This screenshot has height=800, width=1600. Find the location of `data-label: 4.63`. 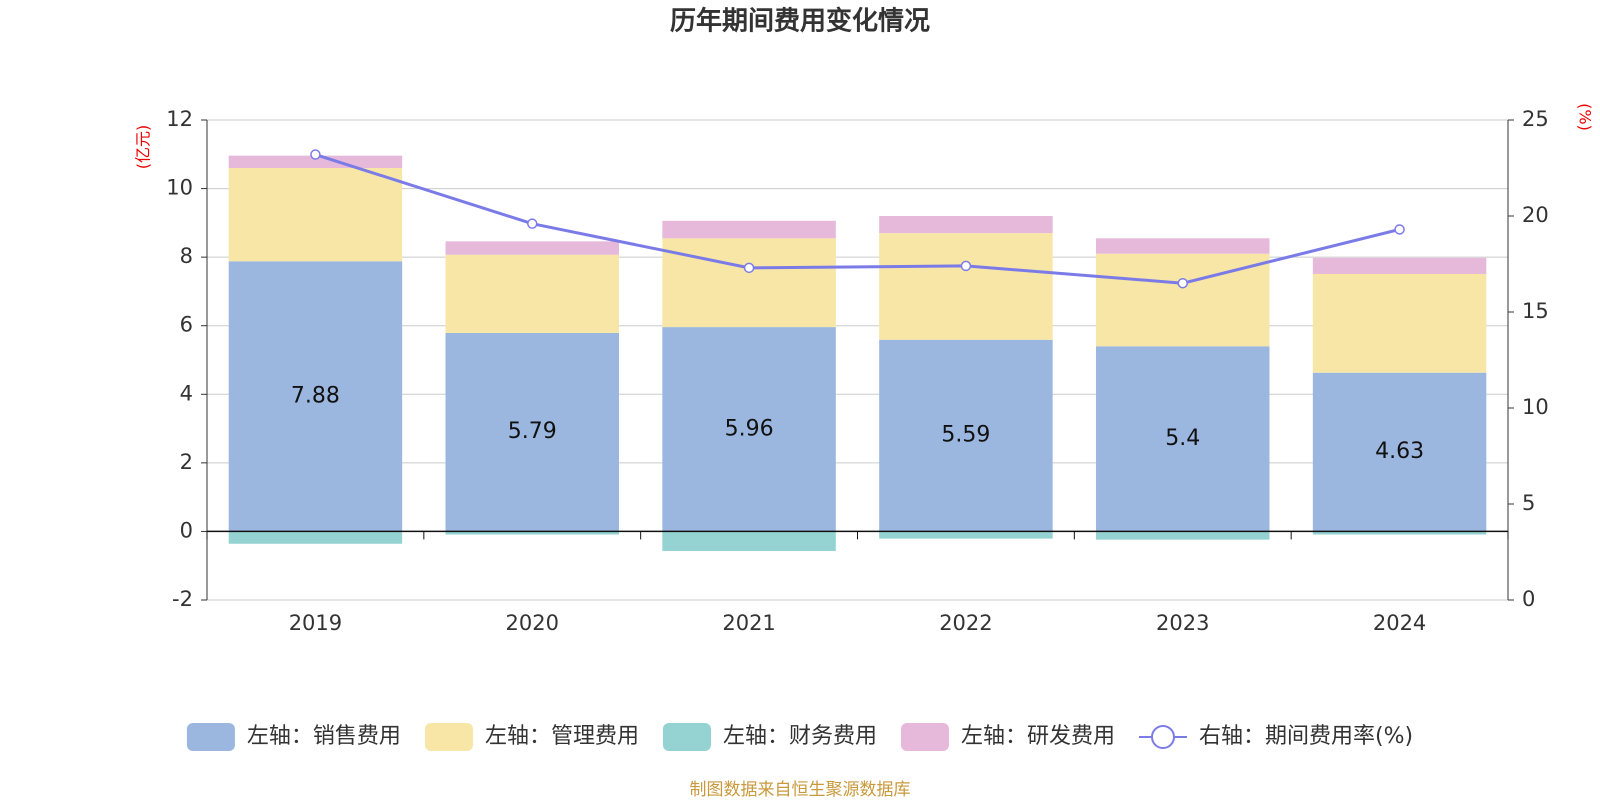

data-label: 4.63 is located at coordinates (1399, 451).